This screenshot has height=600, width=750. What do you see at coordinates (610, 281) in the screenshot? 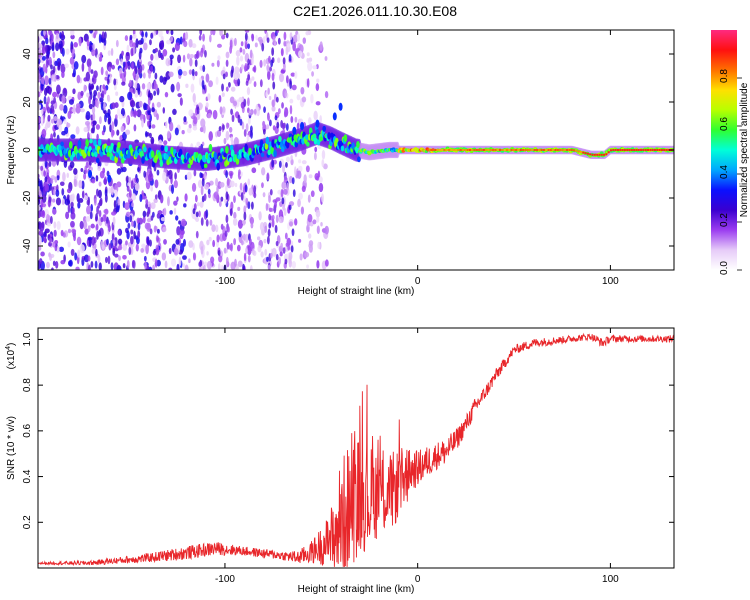
I see `x-tick-label: 100` at bounding box center [610, 281].